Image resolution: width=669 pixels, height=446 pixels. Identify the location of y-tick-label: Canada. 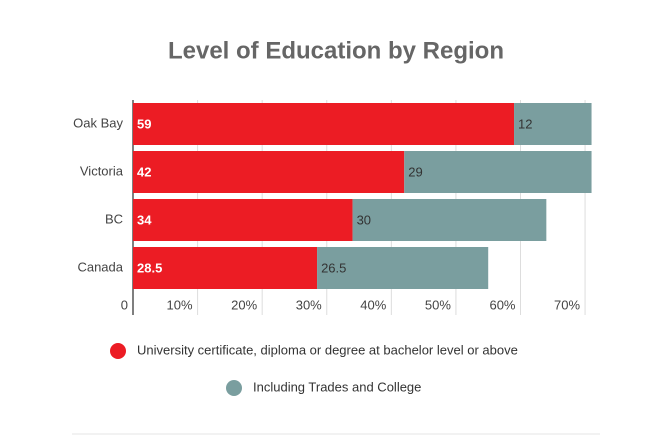
(100, 266).